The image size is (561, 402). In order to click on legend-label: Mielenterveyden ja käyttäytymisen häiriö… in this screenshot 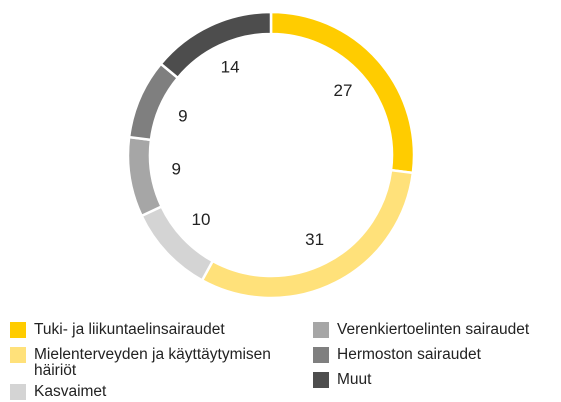, I will do `click(152, 362)`.